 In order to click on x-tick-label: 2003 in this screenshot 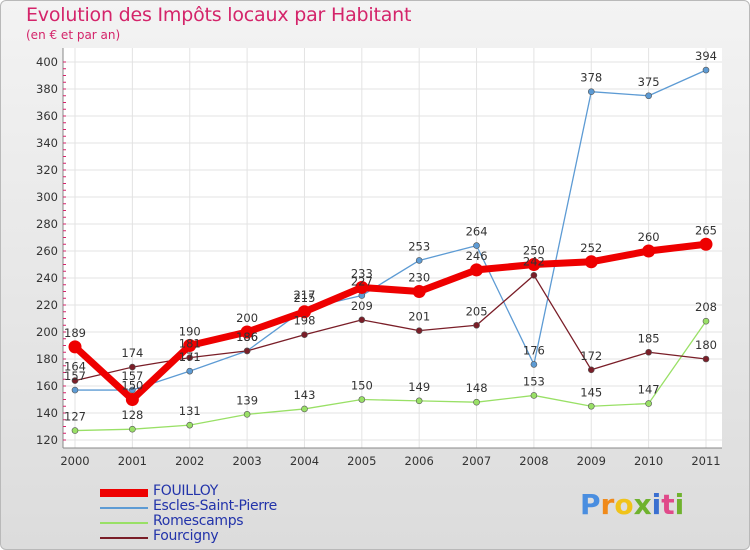, I will do `click(246, 461)`.